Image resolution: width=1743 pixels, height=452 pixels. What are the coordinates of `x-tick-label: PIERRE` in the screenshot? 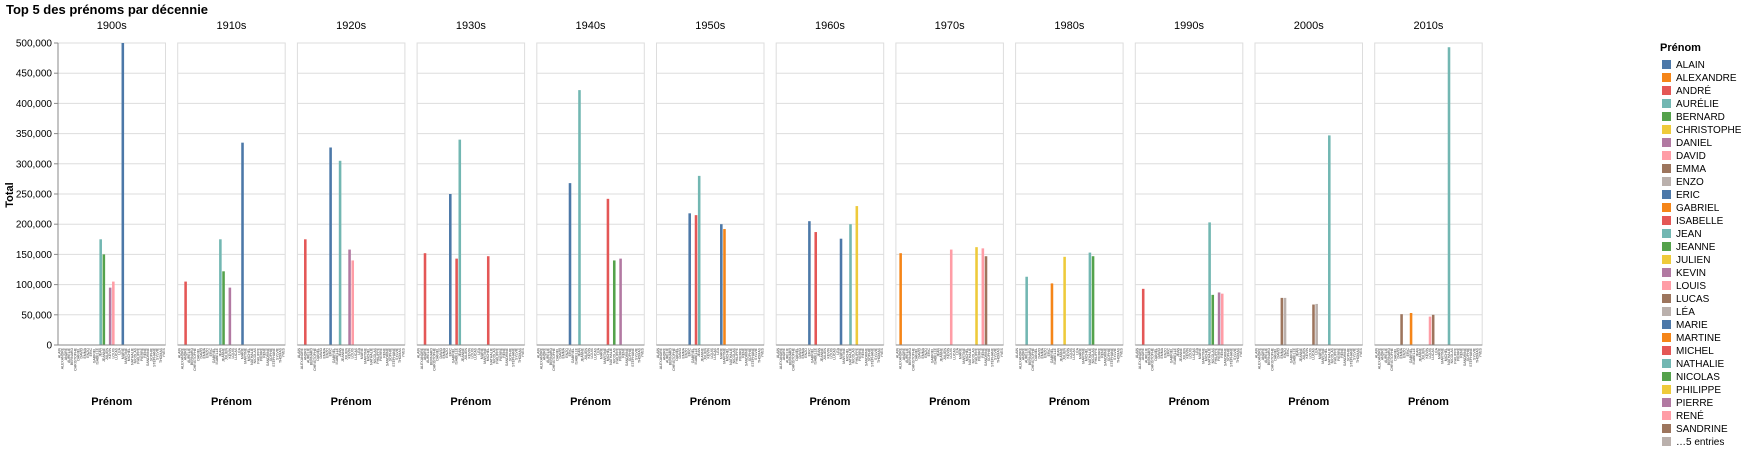 It's located at (261, 354).